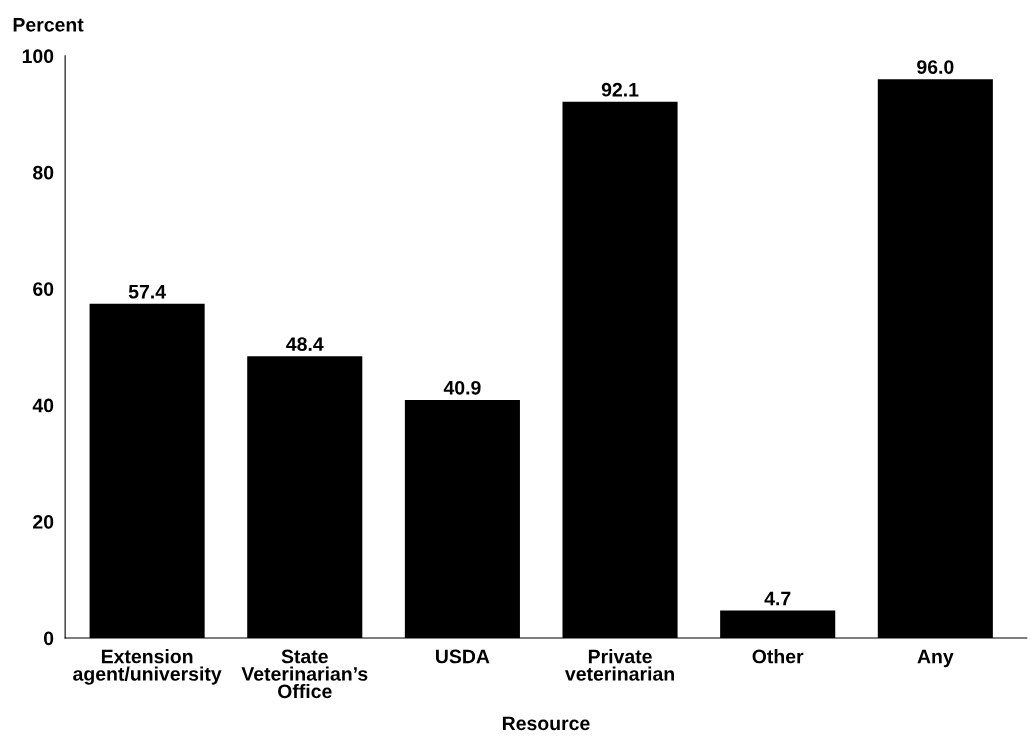 Image resolution: width=1034 pixels, height=755 pixels. Describe the element at coordinates (38, 56) in the screenshot. I see `y-tick-label: 100` at that location.